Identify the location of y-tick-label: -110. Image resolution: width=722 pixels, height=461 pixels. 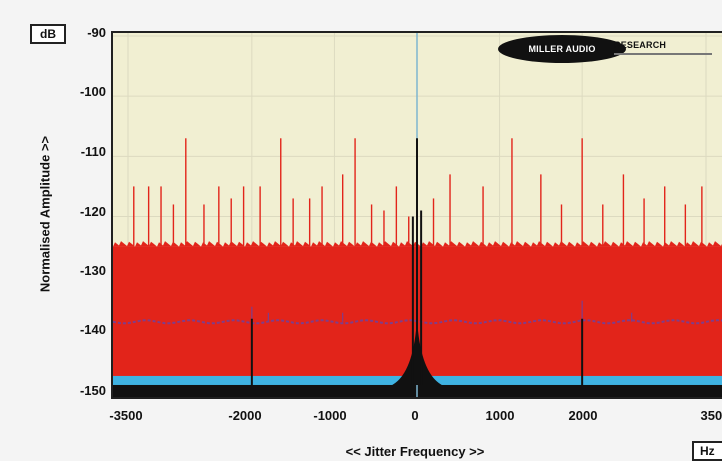
(93, 151).